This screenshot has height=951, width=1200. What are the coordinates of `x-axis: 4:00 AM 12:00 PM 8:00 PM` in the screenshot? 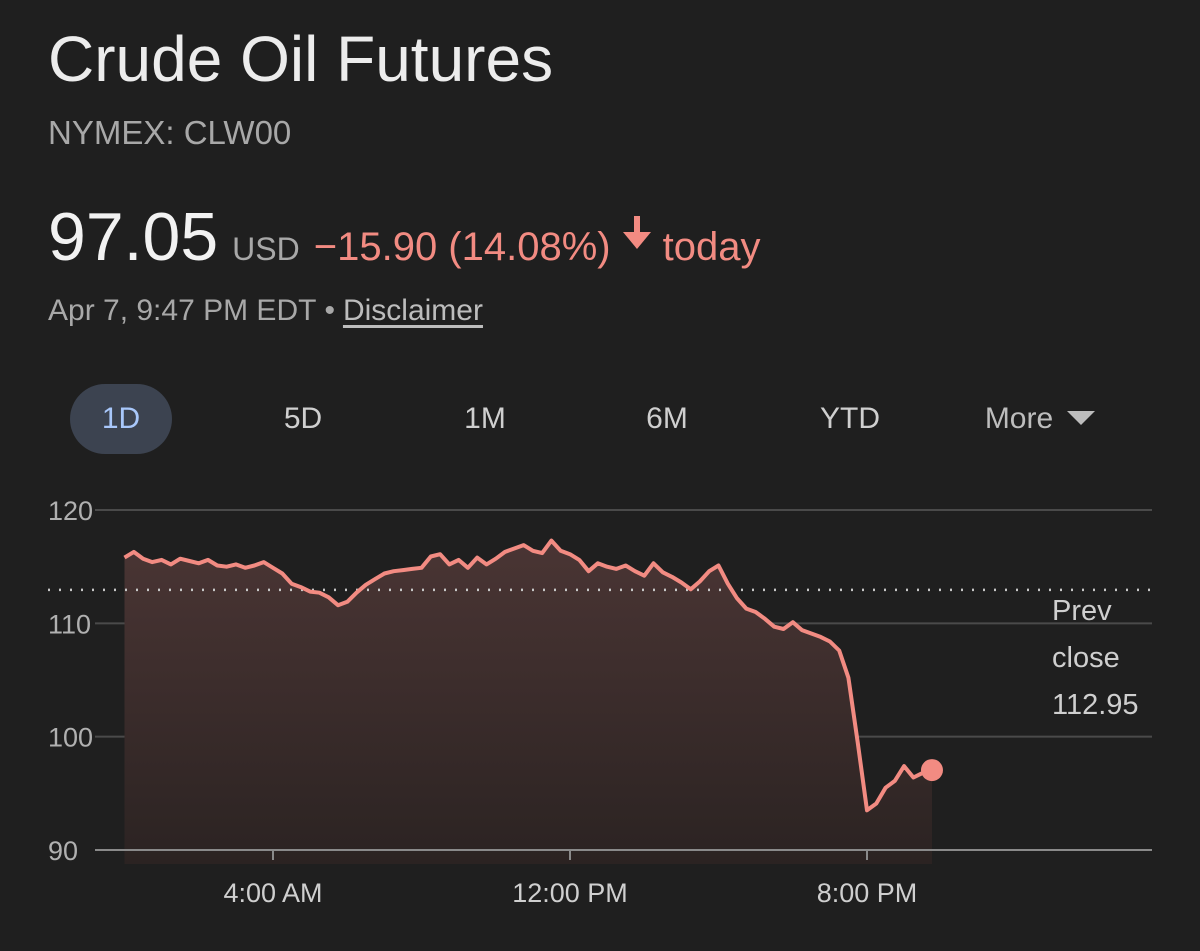 It's located at (623, 878).